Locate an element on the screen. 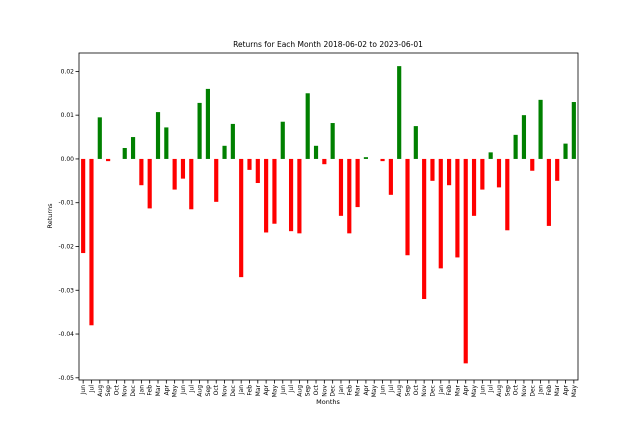 This screenshot has height=426, width=639. y-tick-label: 0.01 is located at coordinates (68, 115).